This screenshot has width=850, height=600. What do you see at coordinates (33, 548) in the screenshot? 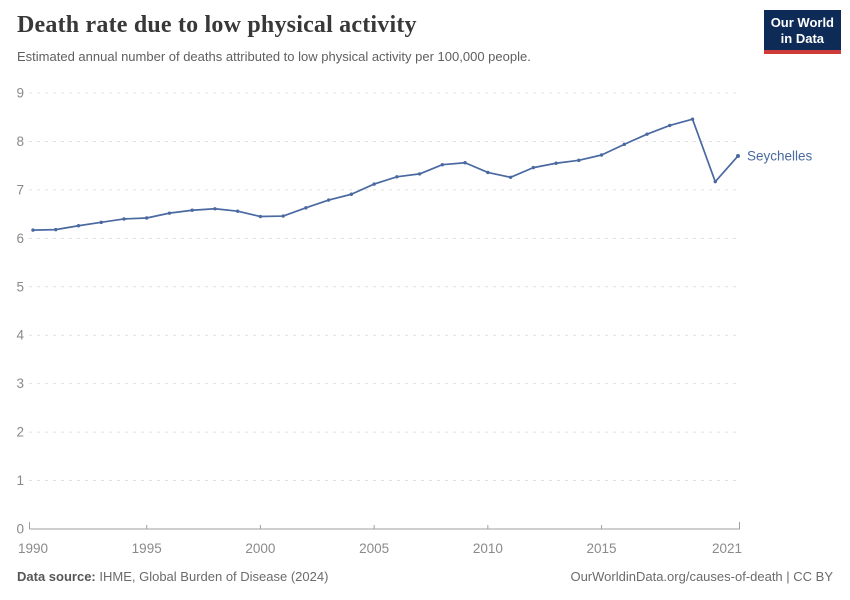
I see `x-axis-tick-label: 1990` at bounding box center [33, 548].